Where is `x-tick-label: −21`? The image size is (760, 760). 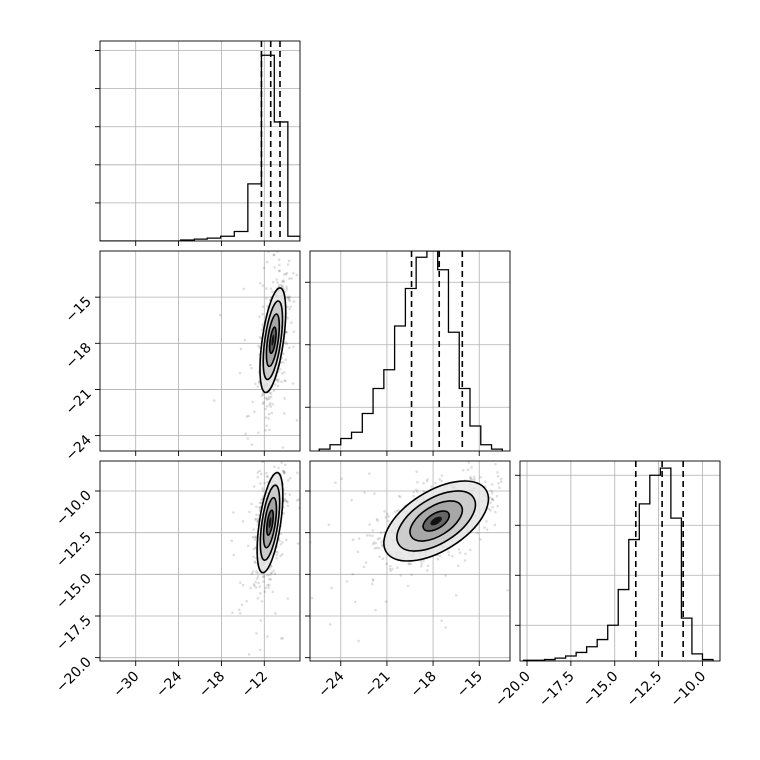
x-tick-label: −21 is located at coordinates (378, 685).